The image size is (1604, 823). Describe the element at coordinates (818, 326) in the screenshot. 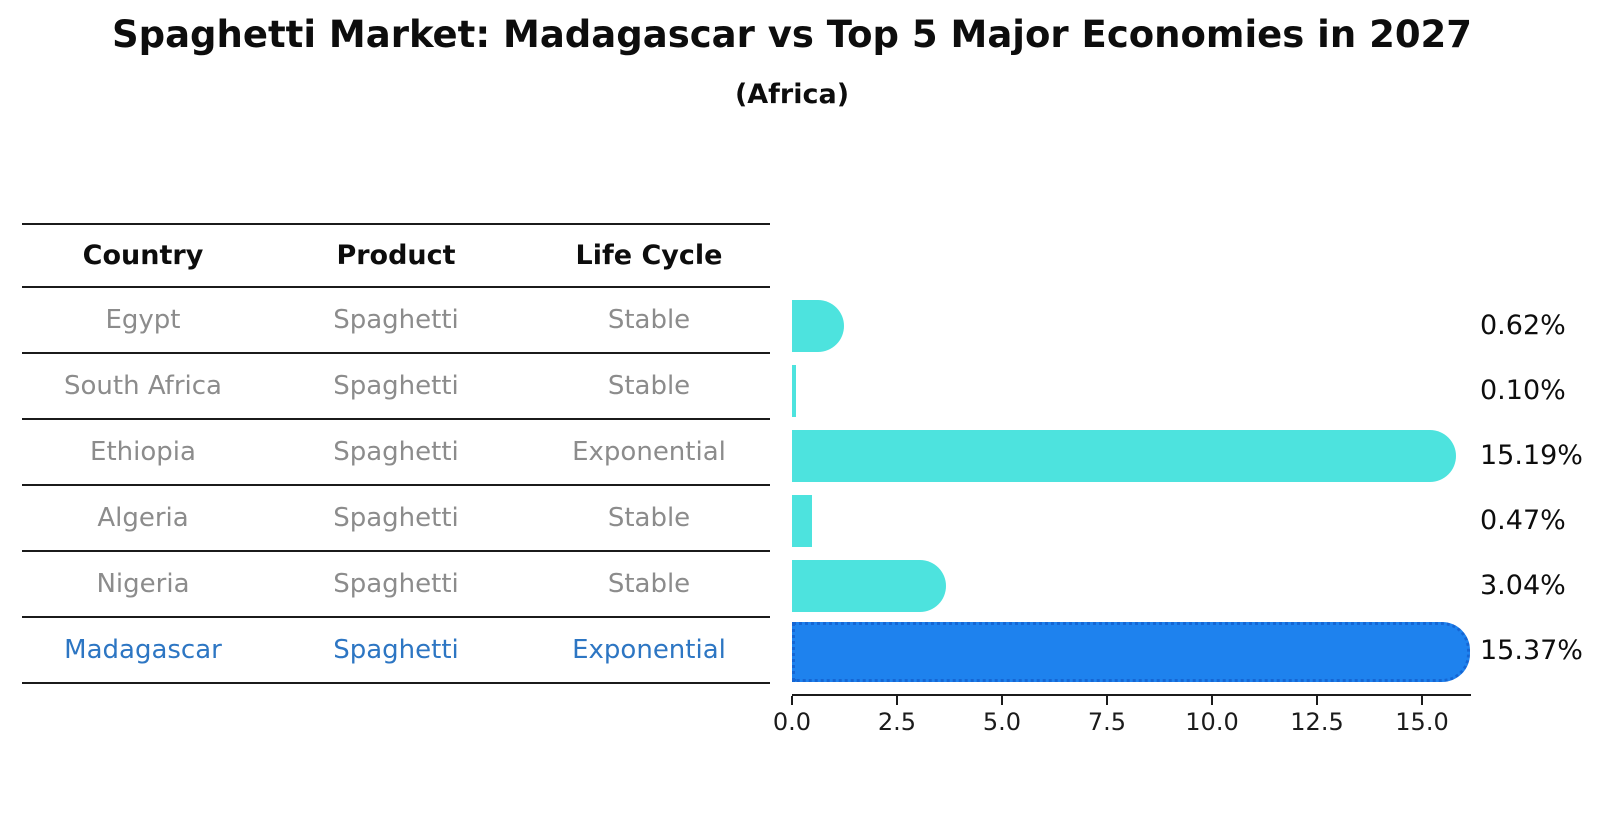

I see `bar-egypt` at that location.